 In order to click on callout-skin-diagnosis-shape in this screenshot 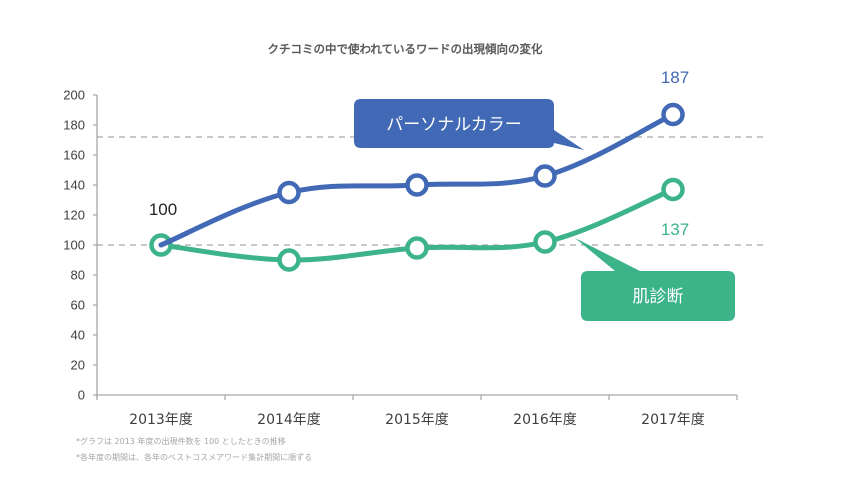, I will do `click(655, 279)`.